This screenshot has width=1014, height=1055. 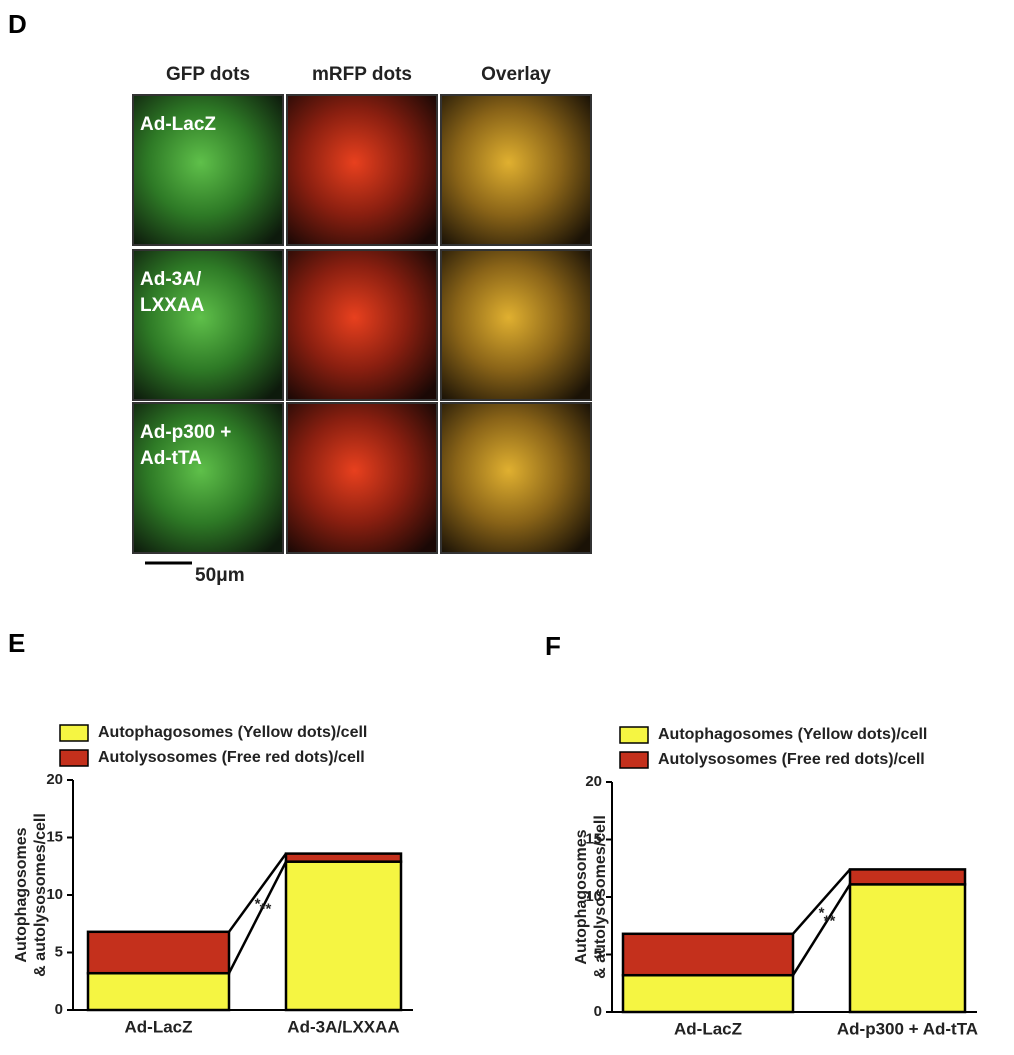 I want to click on panel-label: D, so click(x=17, y=24).